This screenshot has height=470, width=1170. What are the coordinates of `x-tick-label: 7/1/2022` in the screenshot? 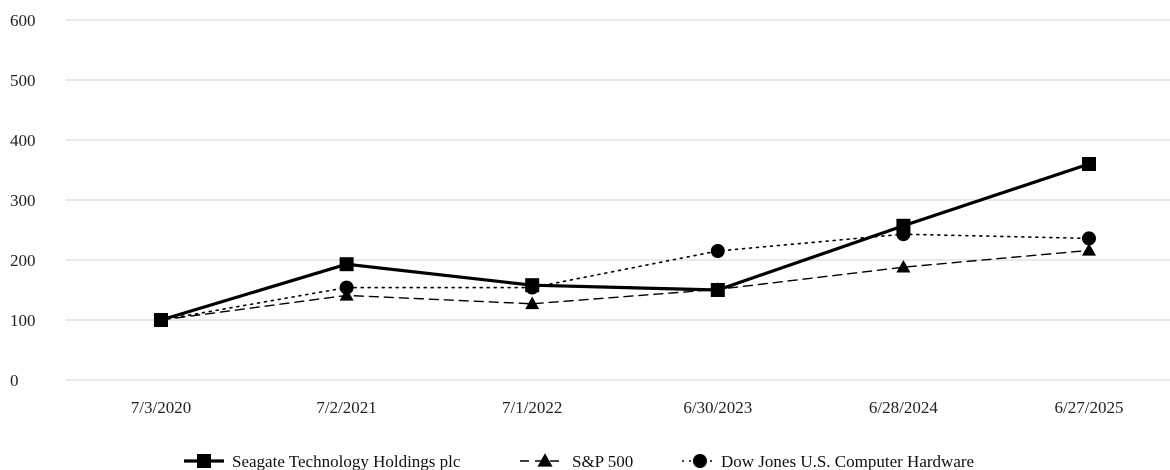 It's located at (532, 407).